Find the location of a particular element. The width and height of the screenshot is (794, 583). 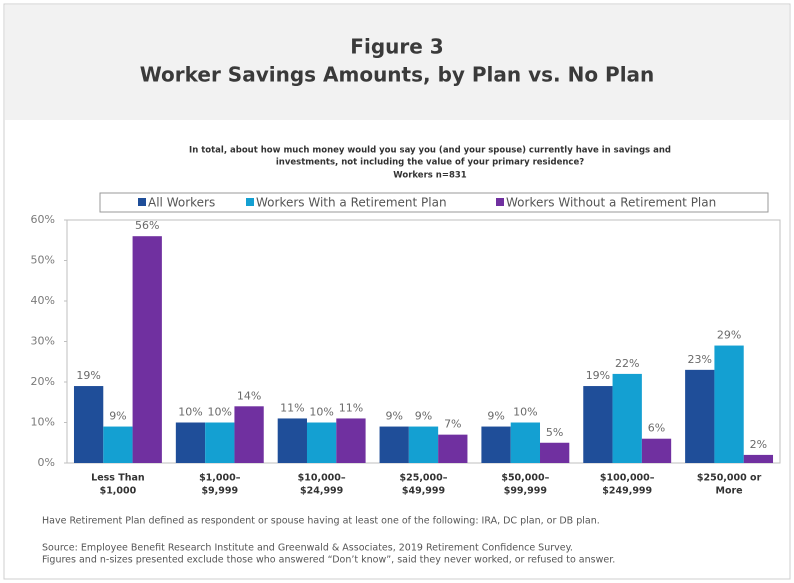

x-tick-label: $250,000 or is located at coordinates (729, 478).